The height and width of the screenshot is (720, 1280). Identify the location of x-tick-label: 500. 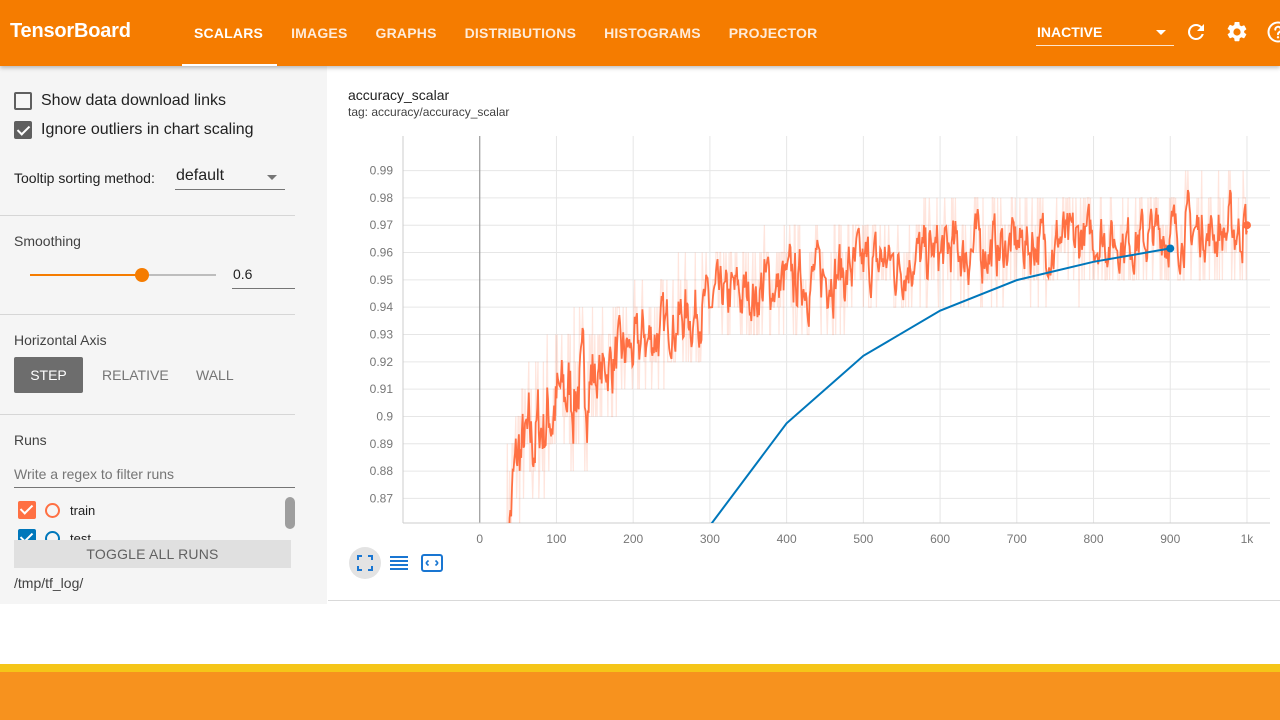
(863, 539).